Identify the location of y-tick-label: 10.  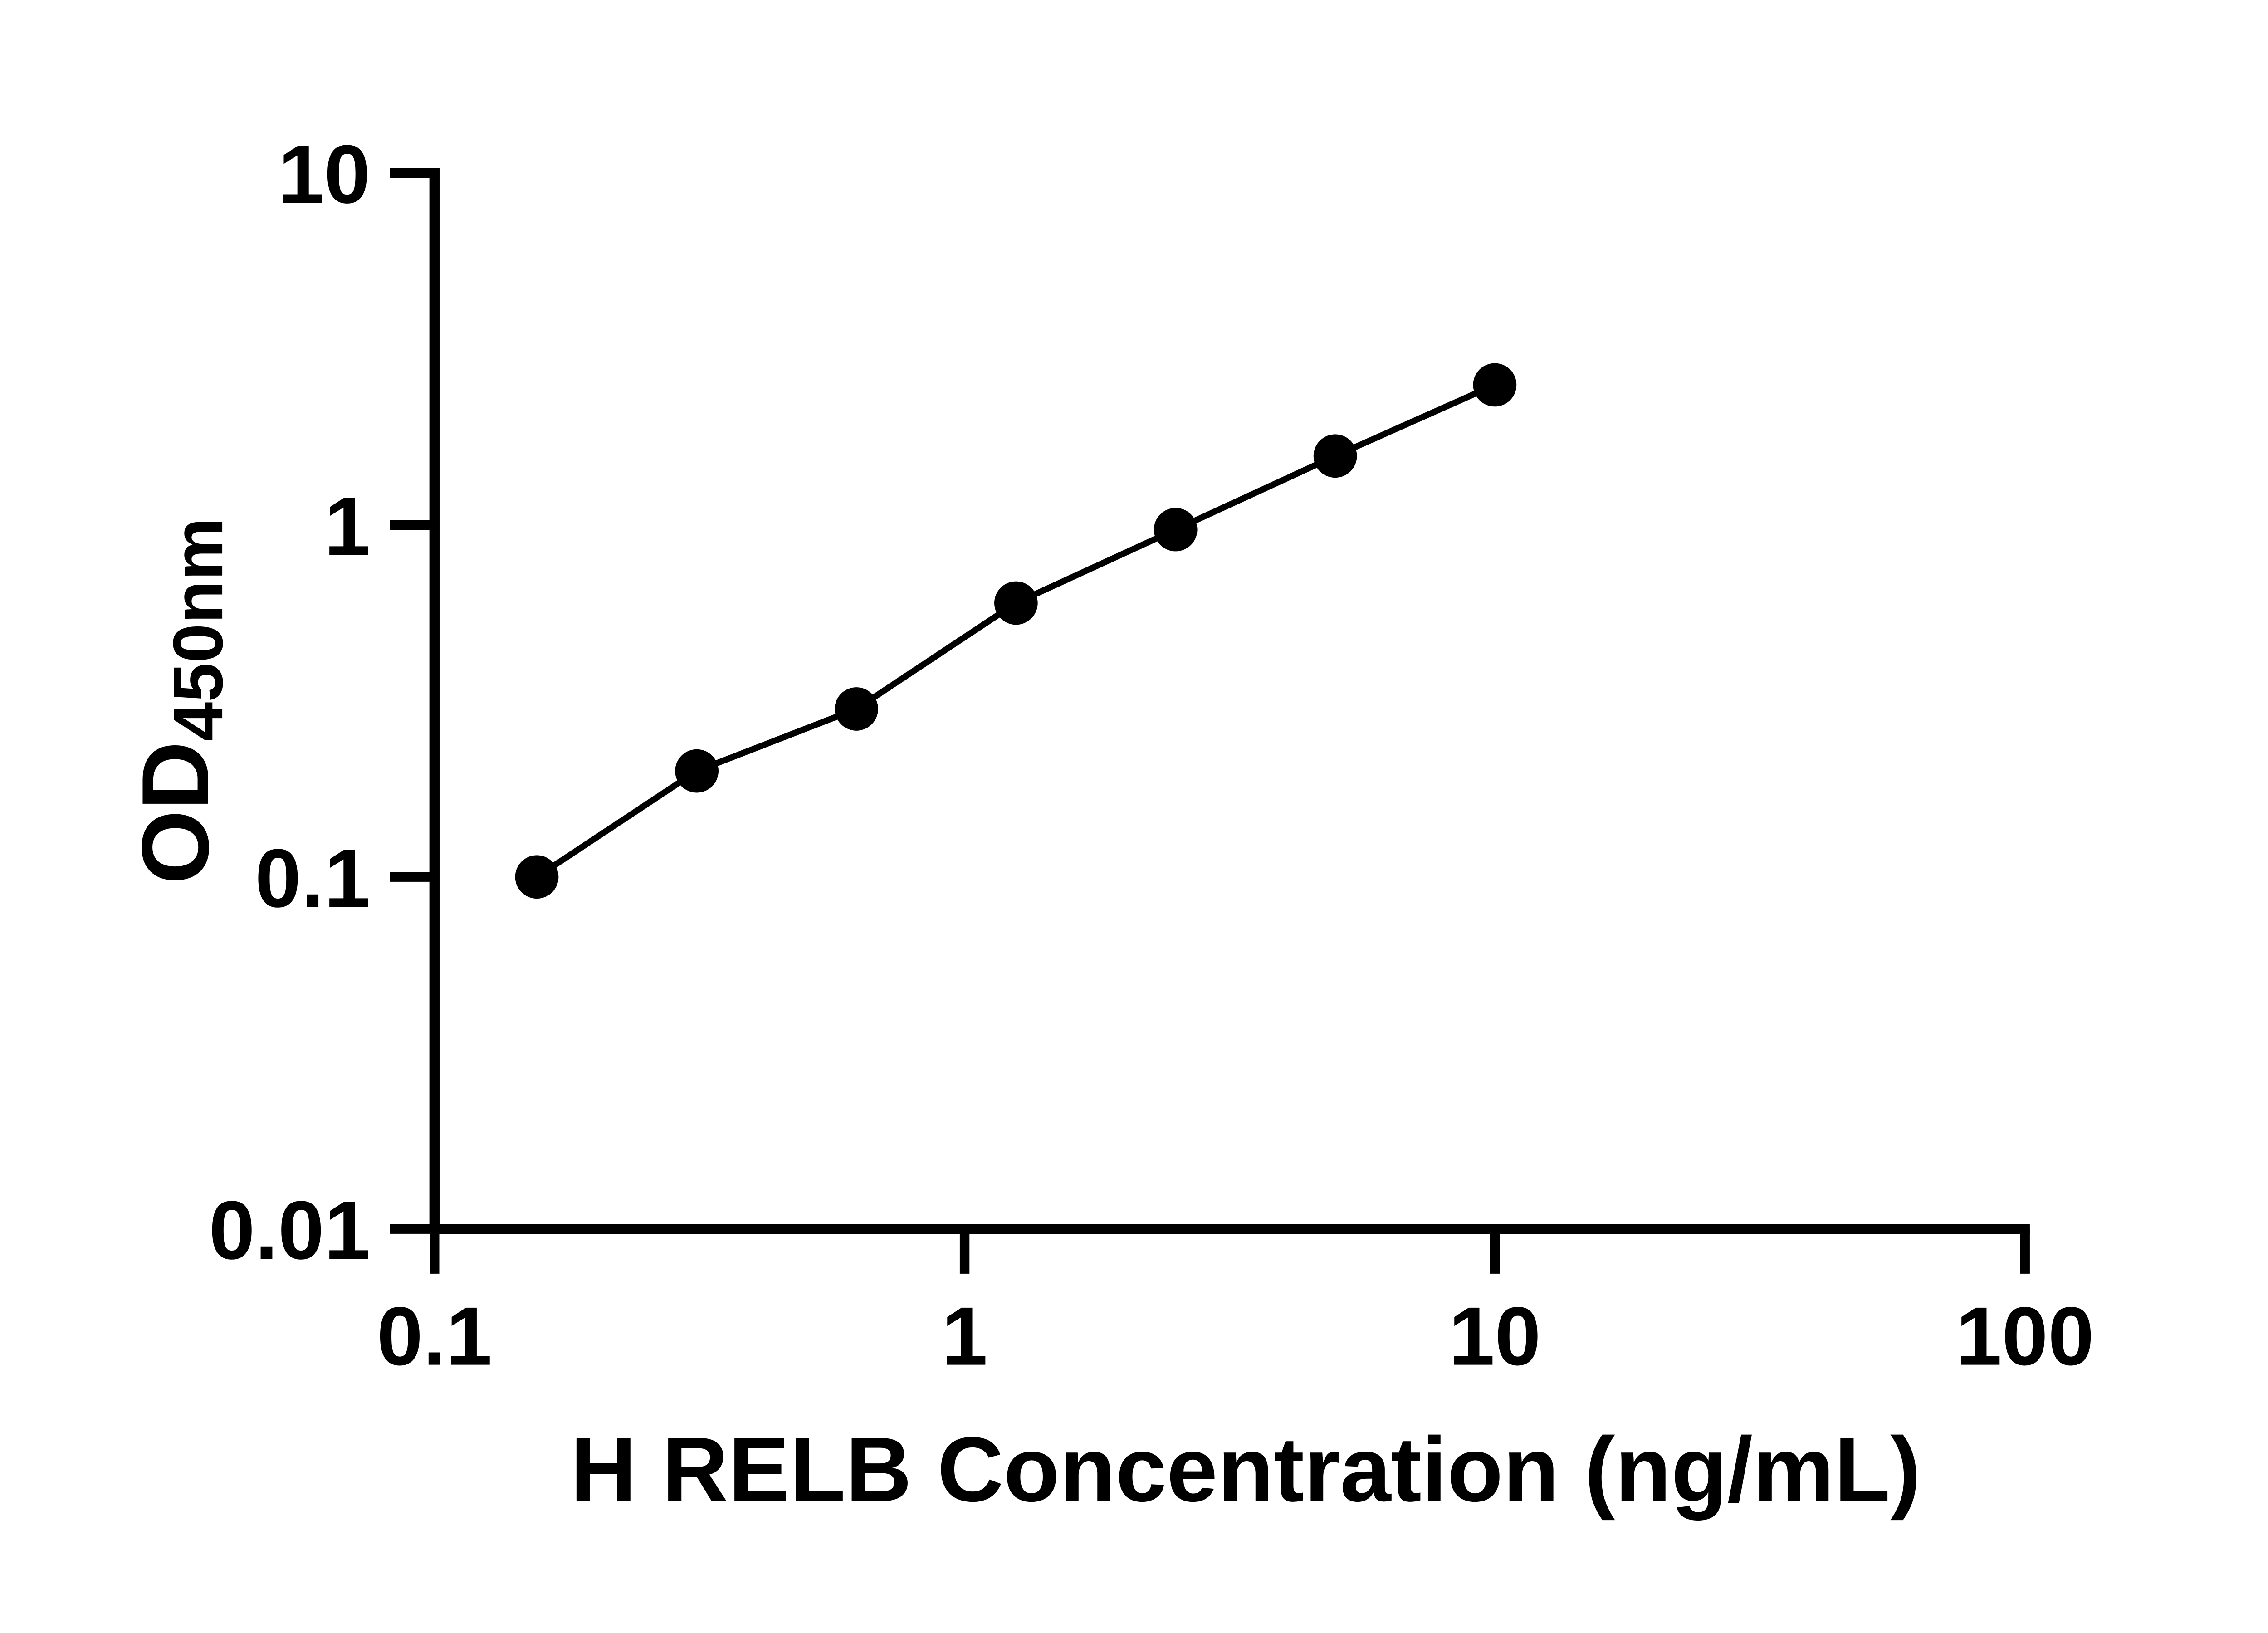
(324, 174).